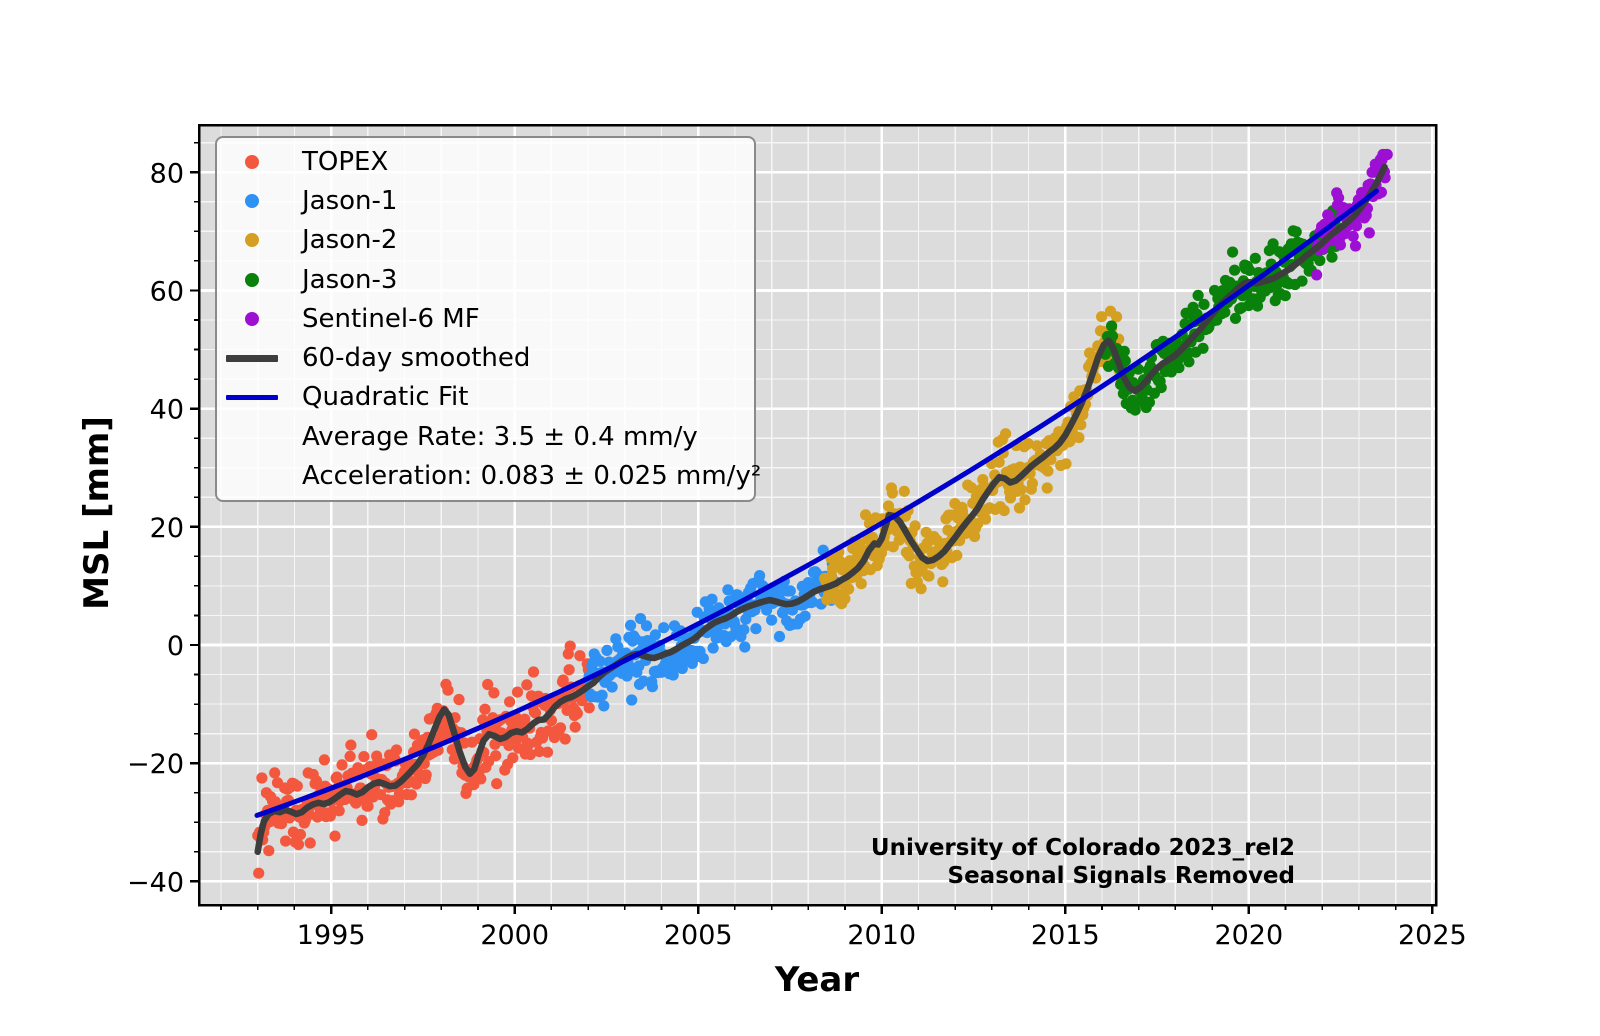 This screenshot has height=1036, width=1600. I want to click on legend-label-topex: TOPEX, so click(345, 161).